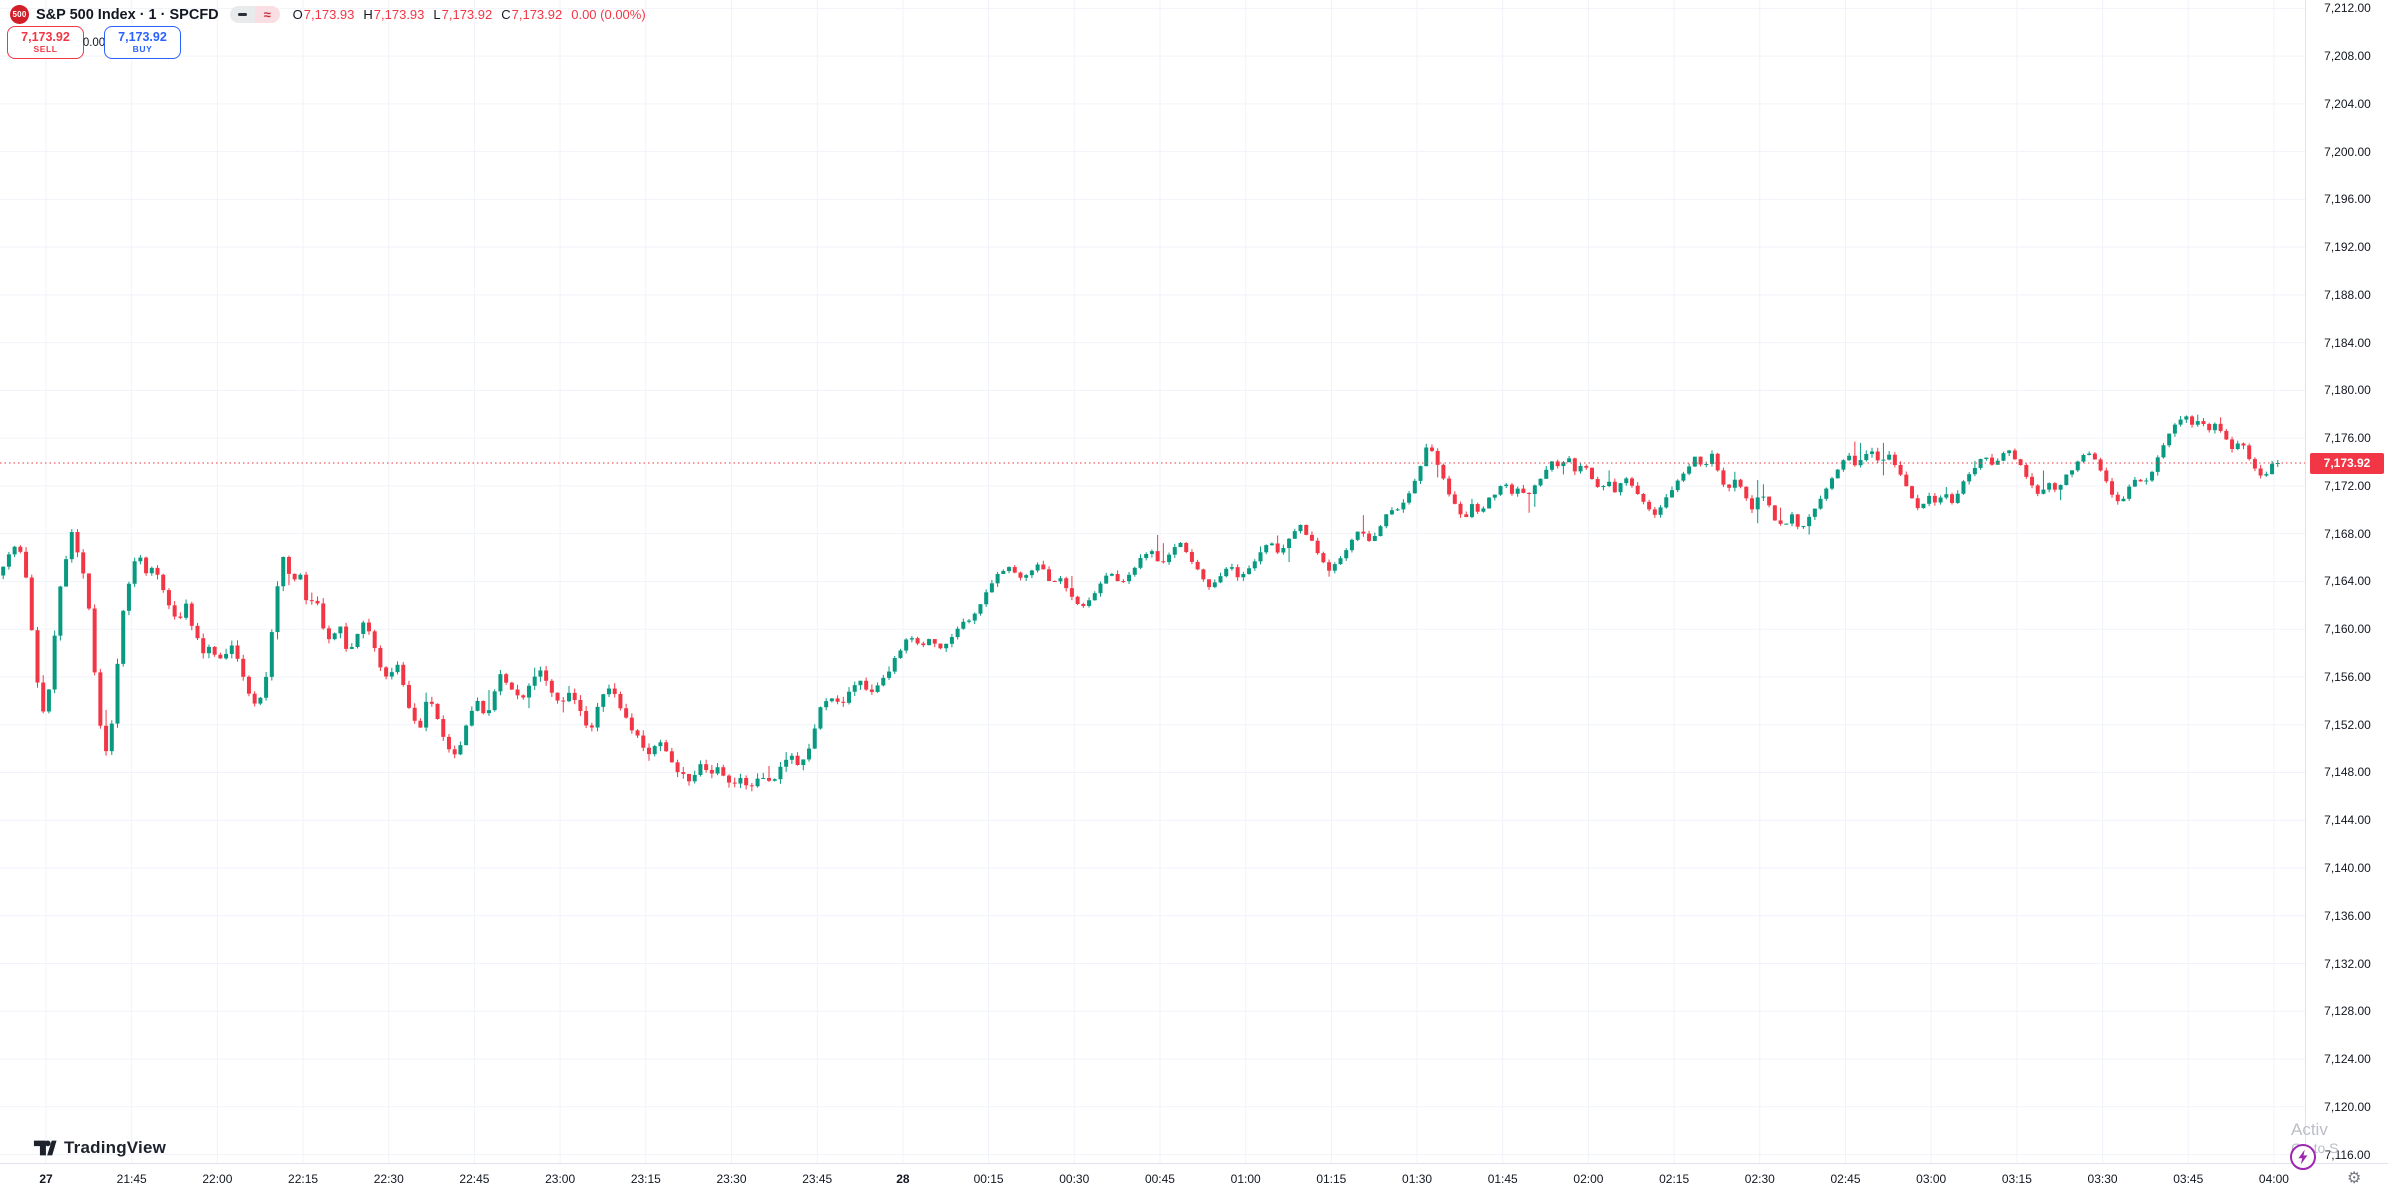 This screenshot has height=1195, width=2388. Describe the element at coordinates (2347, 1011) in the screenshot. I see `price-axis-label: 7,128.00` at that location.